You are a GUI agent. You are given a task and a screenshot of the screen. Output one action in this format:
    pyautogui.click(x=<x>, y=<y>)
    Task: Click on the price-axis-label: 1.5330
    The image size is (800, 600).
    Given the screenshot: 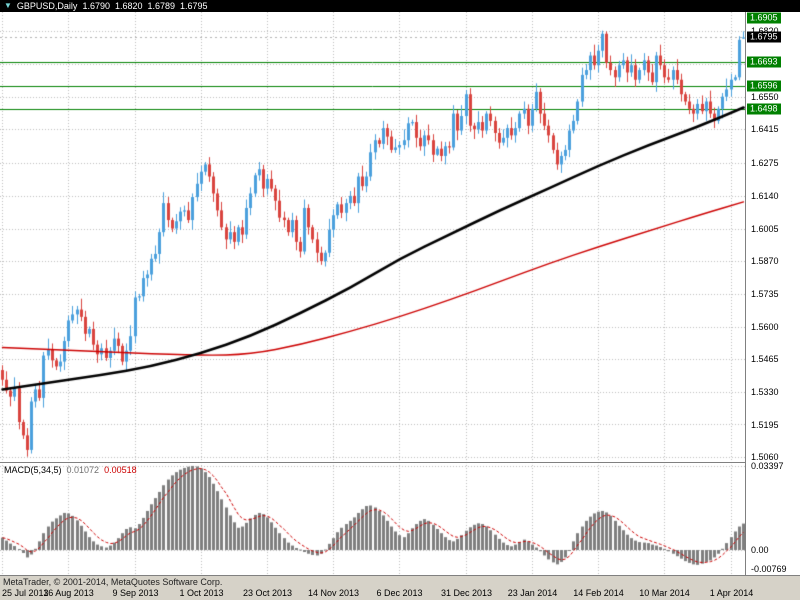 What is the action you would take?
    pyautogui.click(x=765, y=391)
    